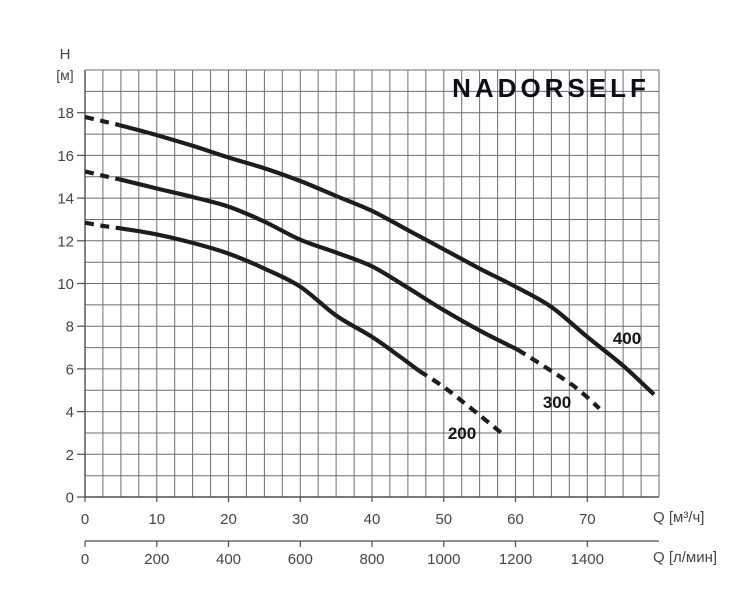 This screenshot has height=595, width=734. What do you see at coordinates (70, 498) in the screenshot?
I see `y-tick-label: 0` at bounding box center [70, 498].